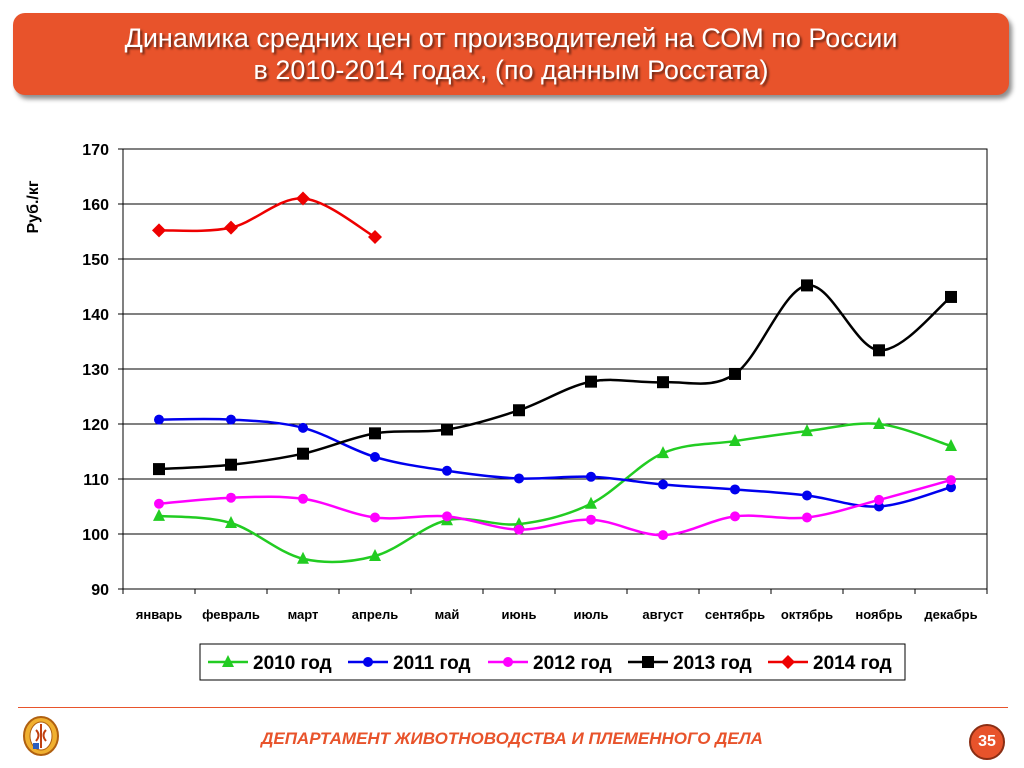 Image resolution: width=1024 pixels, height=768 pixels. Describe the element at coordinates (513, 707) in the screenshot. I see `footer-divider` at that location.